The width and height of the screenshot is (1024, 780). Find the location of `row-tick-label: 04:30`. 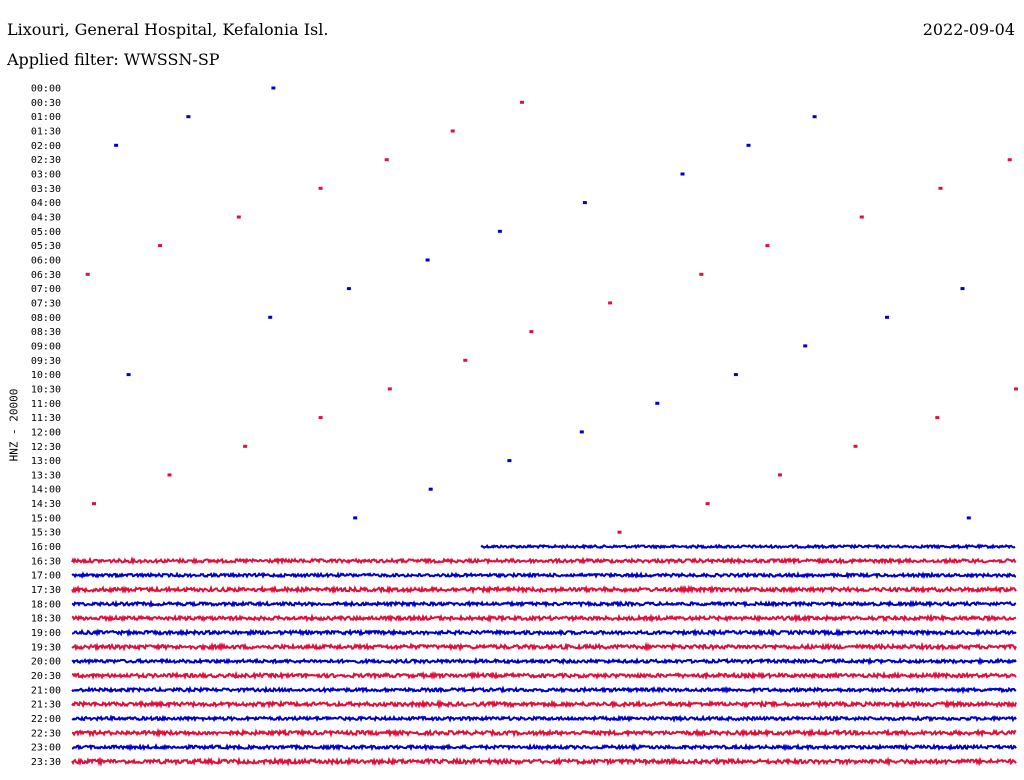

row-tick-label: 04:30 is located at coordinates (46, 217).